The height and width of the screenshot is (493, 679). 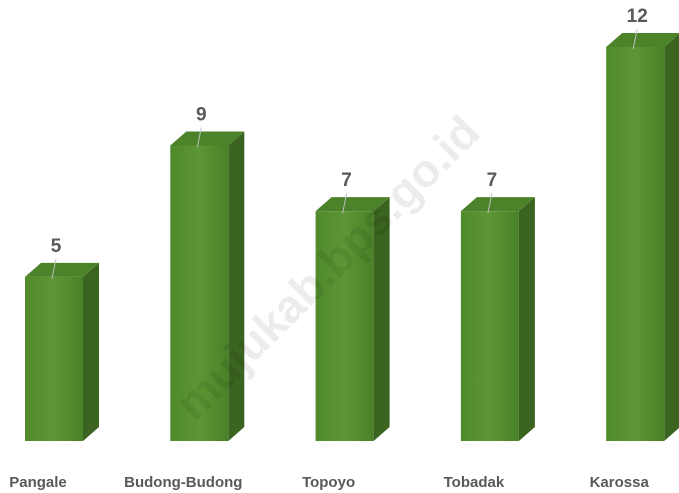 What do you see at coordinates (637, 16) in the screenshot?
I see `value-label: 12` at bounding box center [637, 16].